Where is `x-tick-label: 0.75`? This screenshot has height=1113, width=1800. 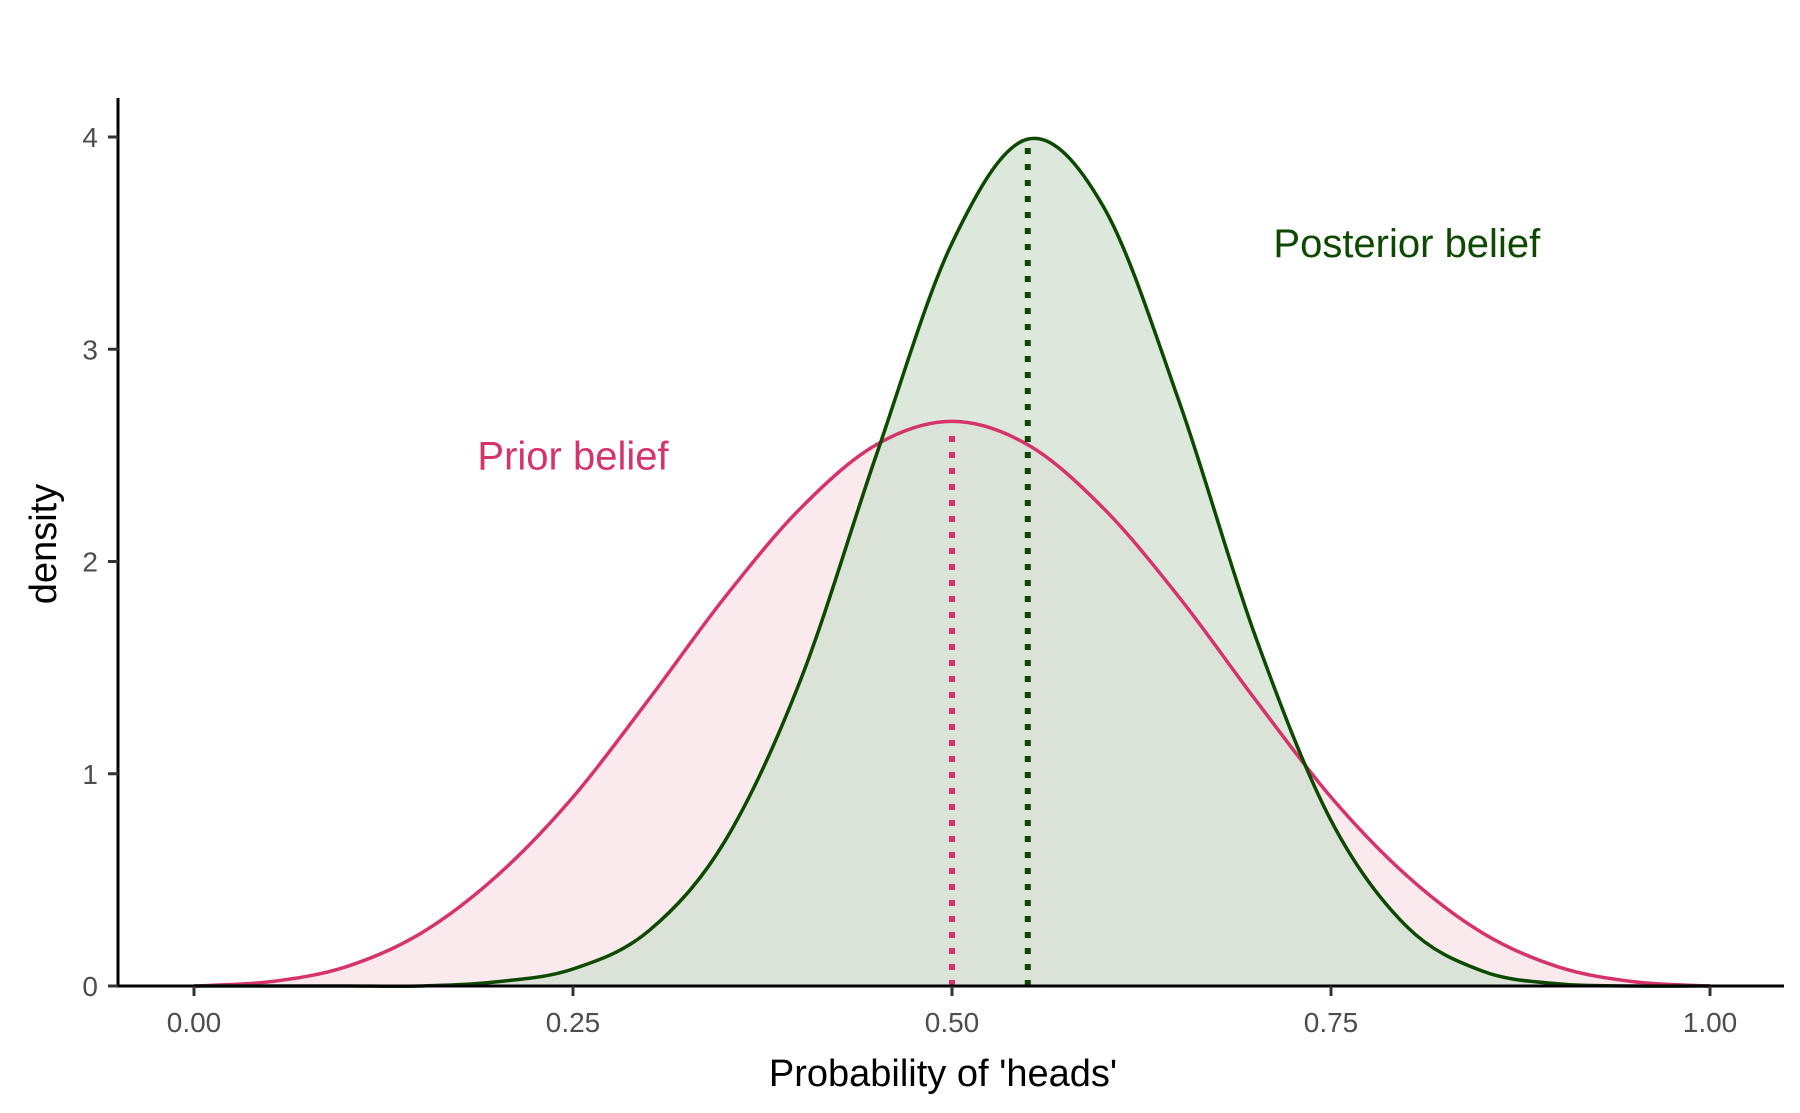
x-tick-label: 0.75 is located at coordinates (1331, 1022).